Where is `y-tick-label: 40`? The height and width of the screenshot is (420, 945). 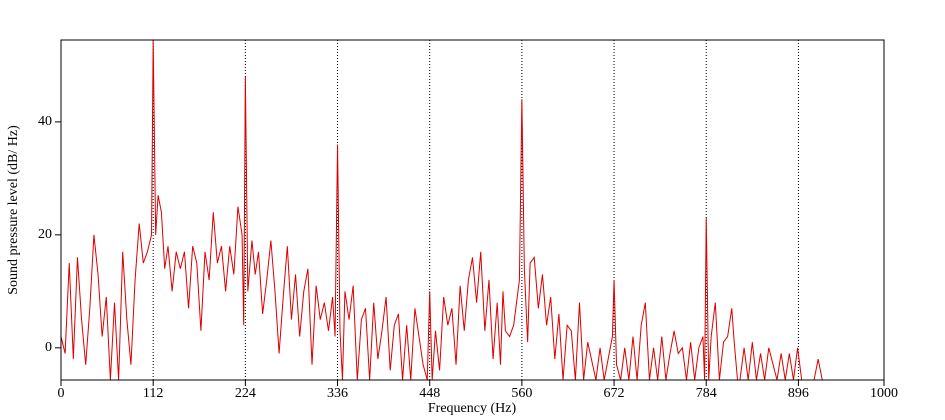
y-tick-label: 40 is located at coordinates (45, 121).